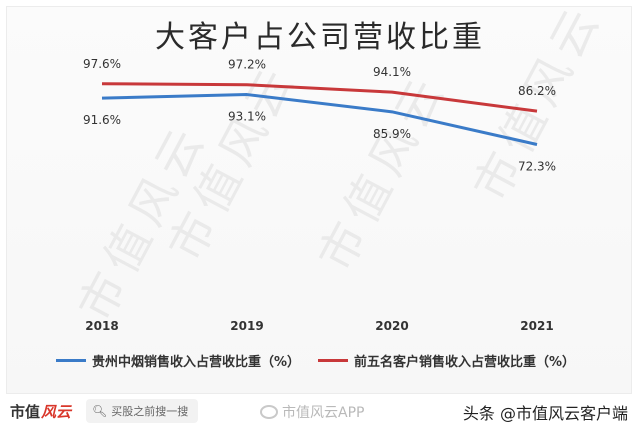 The width and height of the screenshot is (640, 429). Describe the element at coordinates (102, 64) in the screenshot. I see `data-label: 97.6%` at that location.